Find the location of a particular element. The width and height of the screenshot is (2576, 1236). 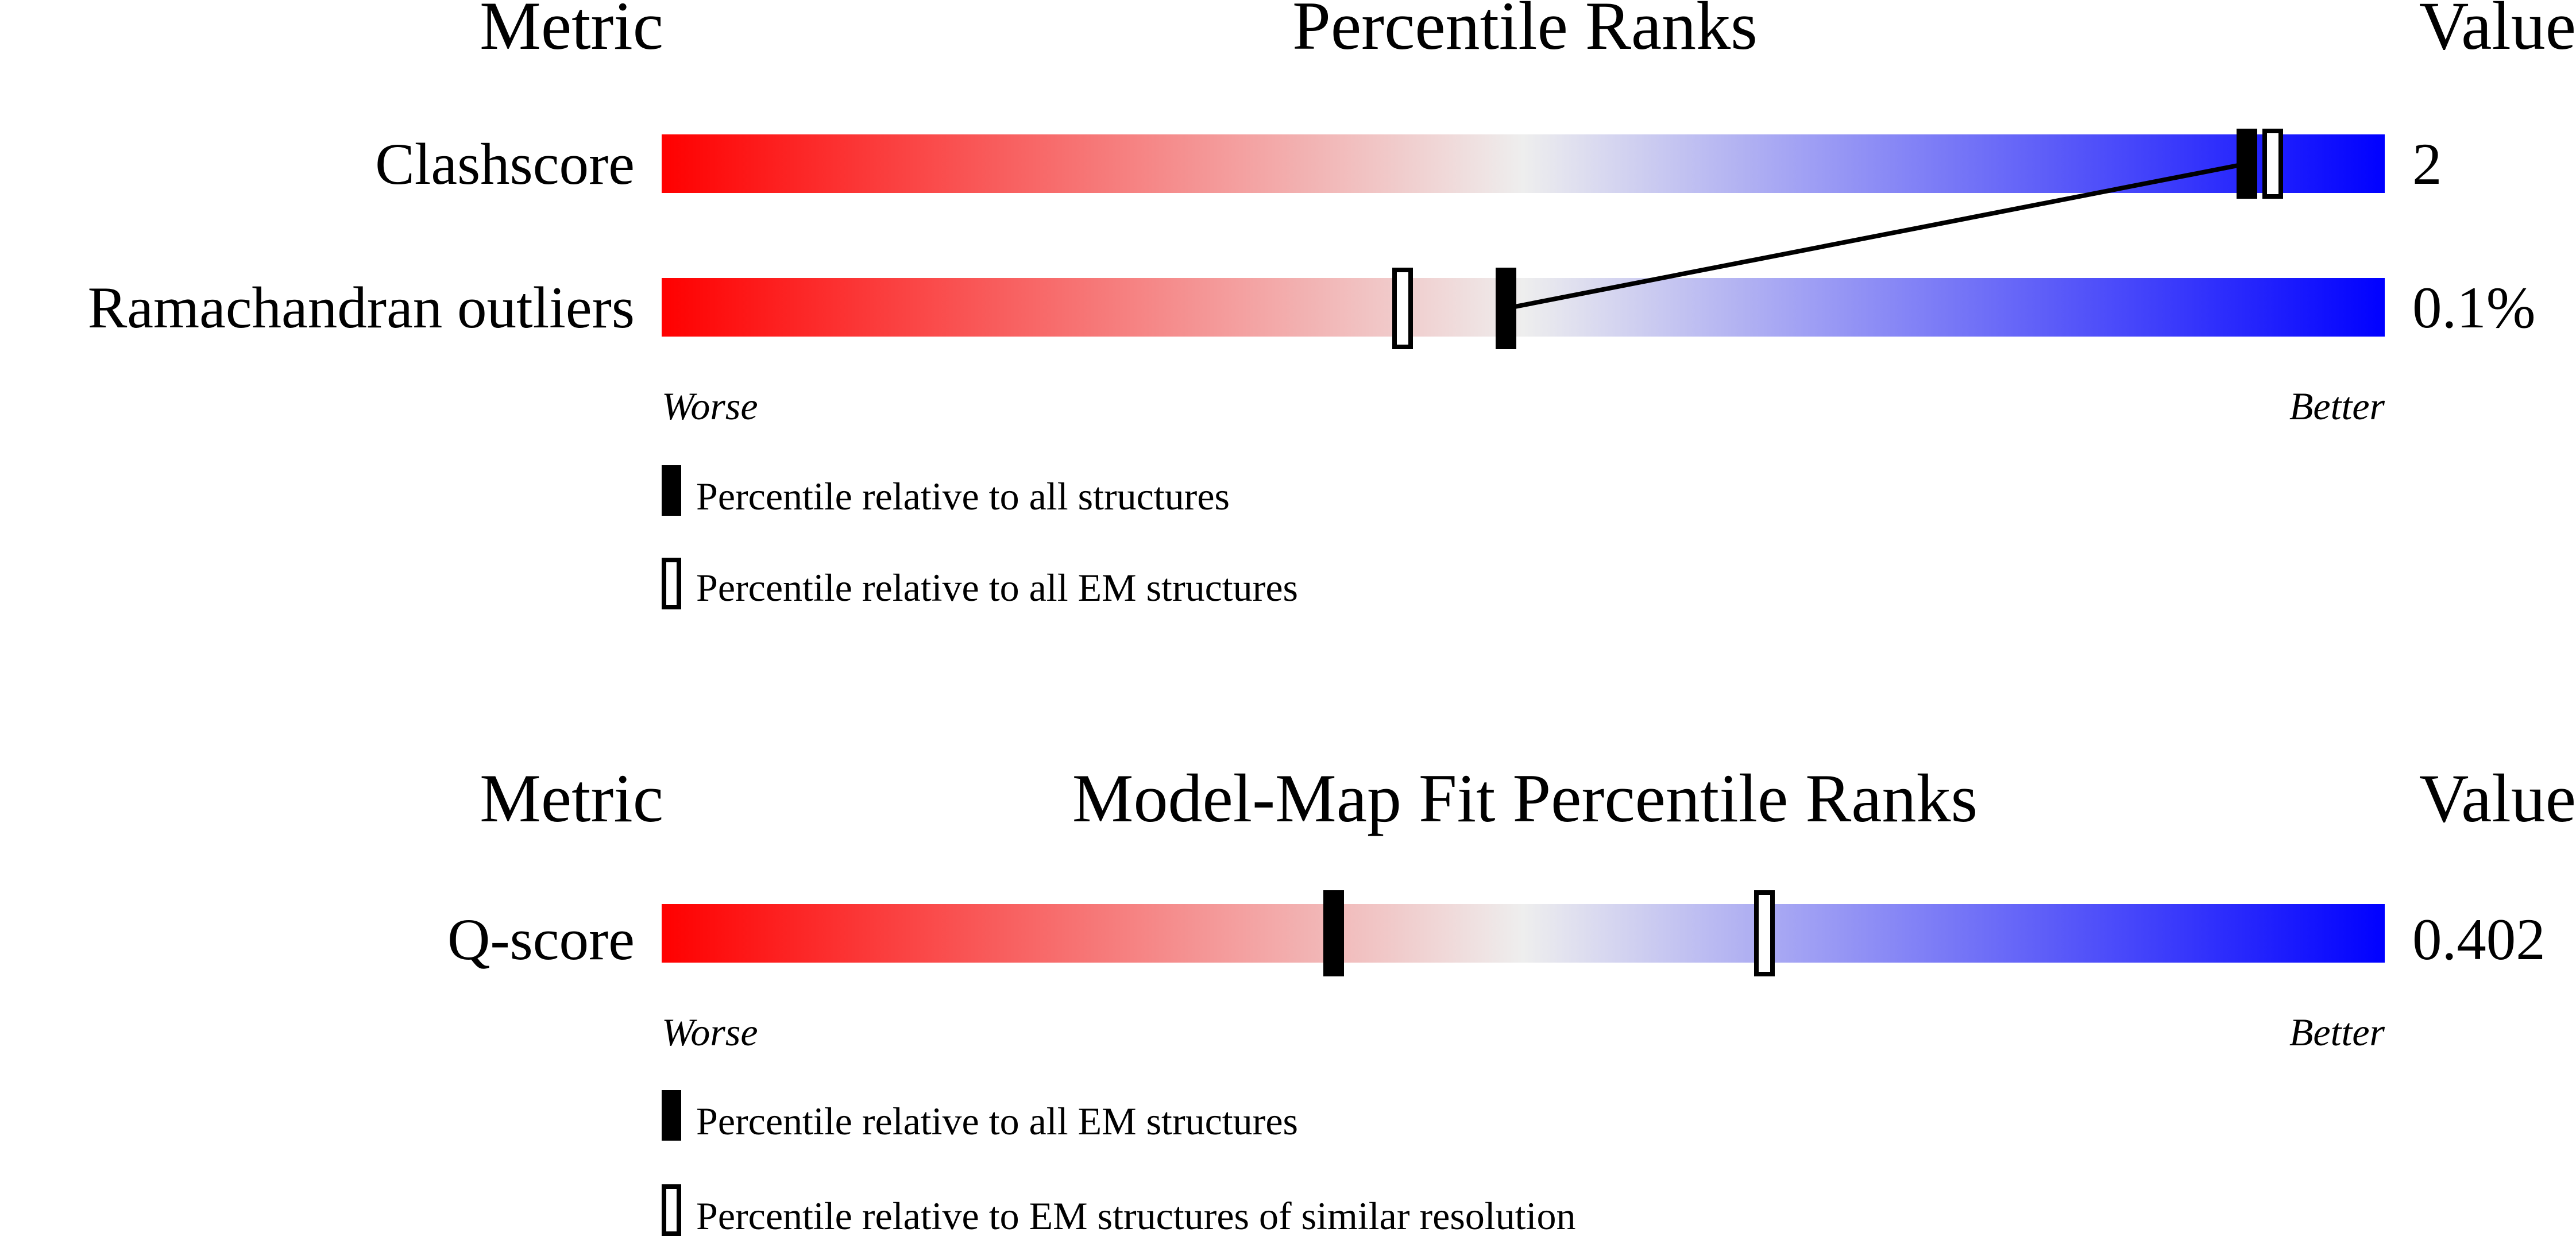

legend-filled-marker-icon is located at coordinates (671, 491).